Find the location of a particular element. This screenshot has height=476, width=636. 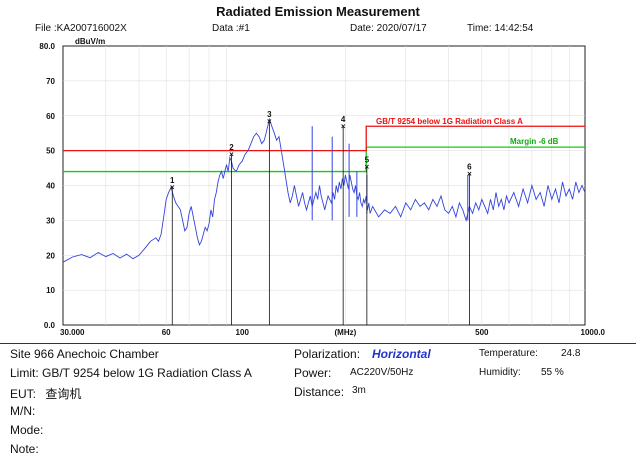

x-tick-label: 100 is located at coordinates (243, 332).